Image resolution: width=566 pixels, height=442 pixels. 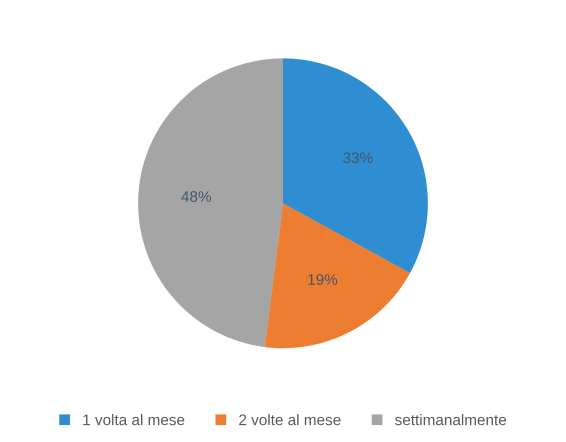 I want to click on data-label: 48%, so click(x=196, y=196).